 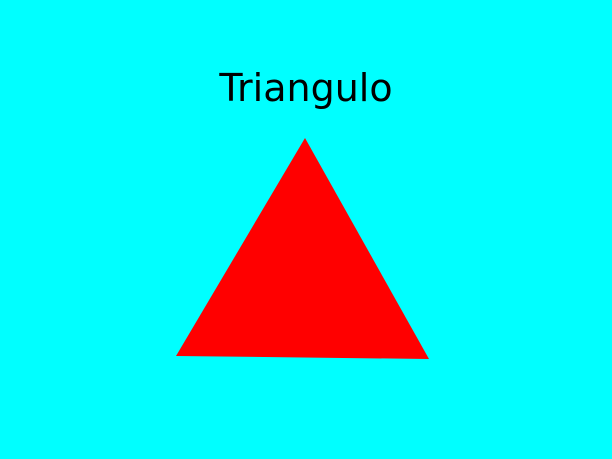 What do you see at coordinates (306, 88) in the screenshot?
I see `page-title: Triangulo` at bounding box center [306, 88].